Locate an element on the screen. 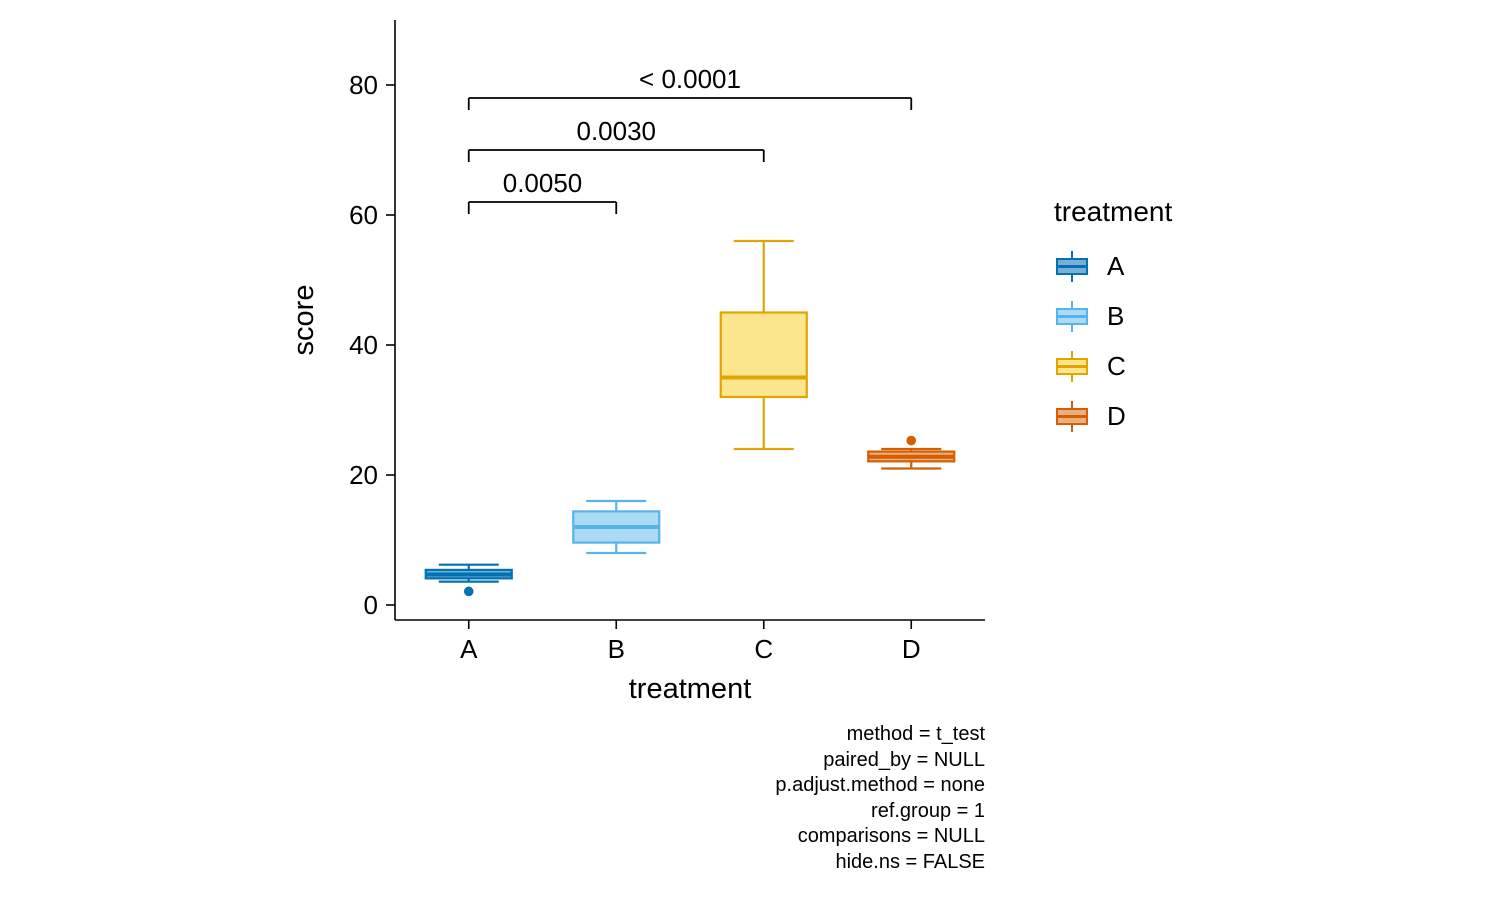  caption-line: hide.ns = FALSE is located at coordinates (910, 861).